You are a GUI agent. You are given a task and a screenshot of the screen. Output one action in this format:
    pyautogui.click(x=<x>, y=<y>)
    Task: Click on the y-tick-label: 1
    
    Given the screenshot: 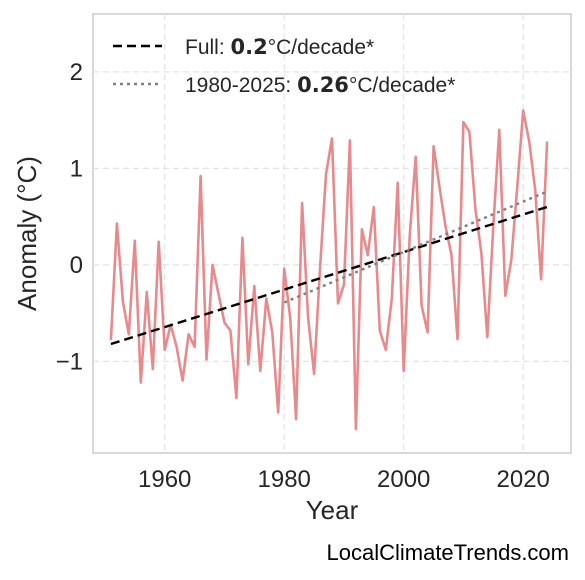 What is the action you would take?
    pyautogui.click(x=76, y=168)
    